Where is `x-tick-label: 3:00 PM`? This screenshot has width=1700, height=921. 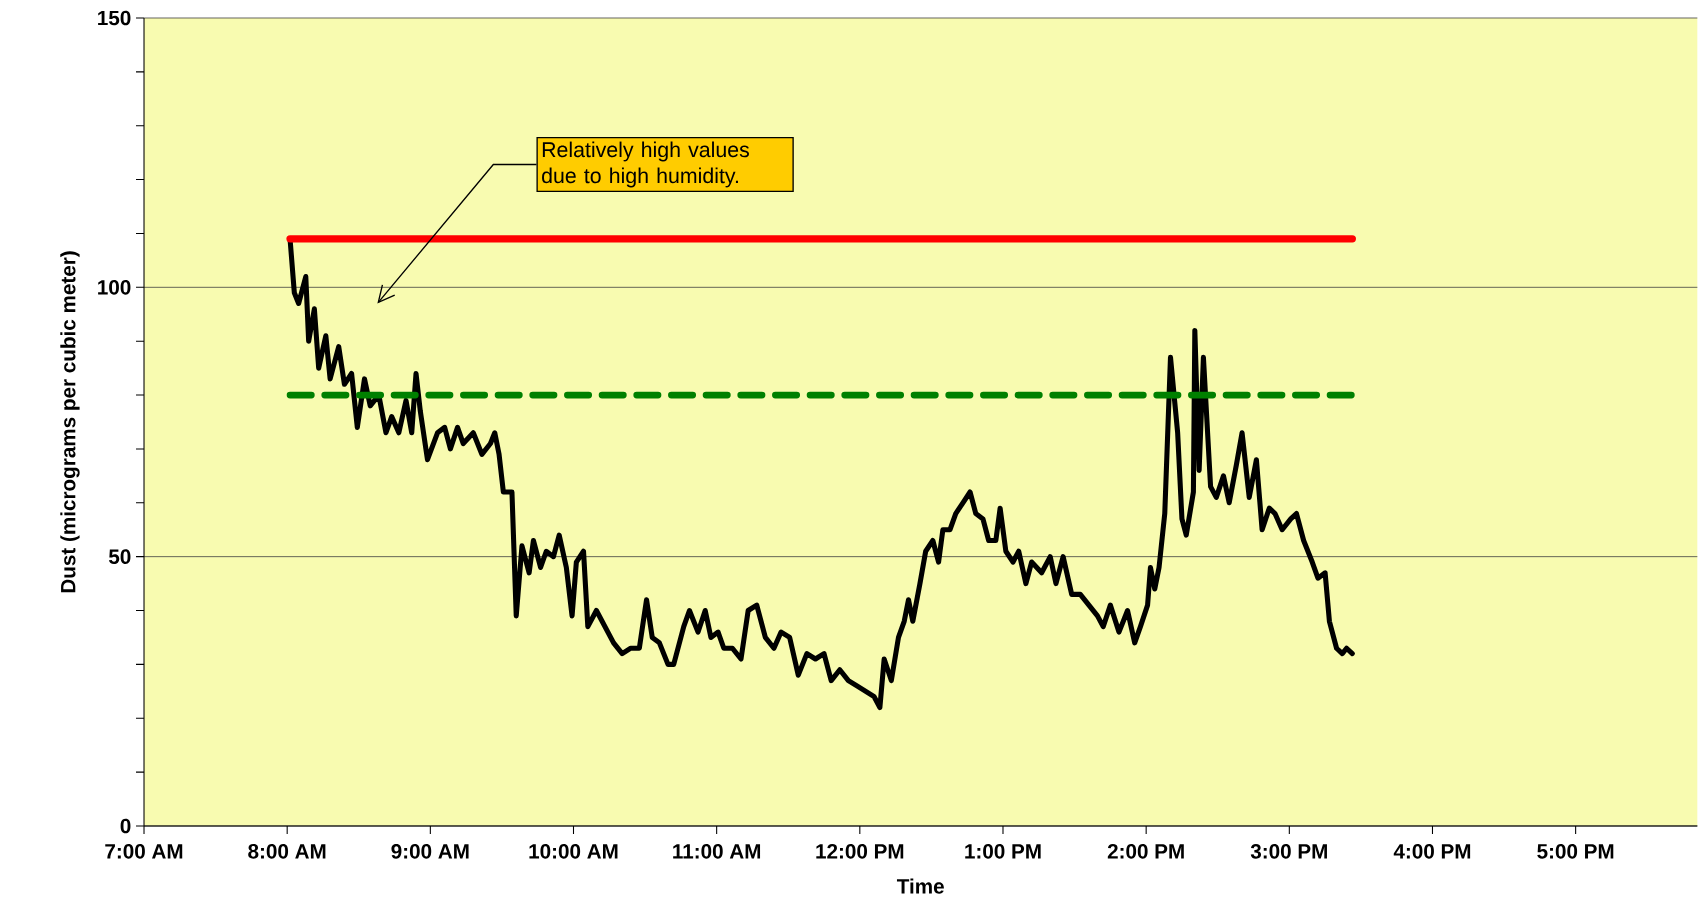 x-tick-label: 3:00 PM is located at coordinates (1288, 851).